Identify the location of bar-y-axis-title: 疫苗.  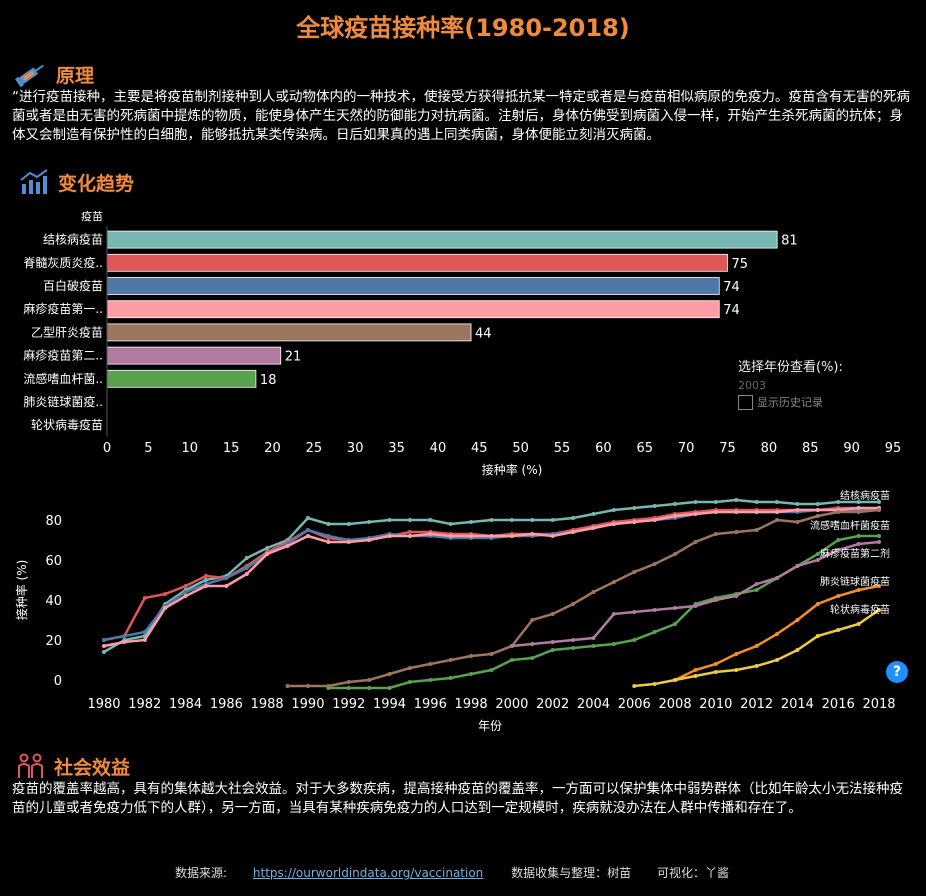
(92, 216).